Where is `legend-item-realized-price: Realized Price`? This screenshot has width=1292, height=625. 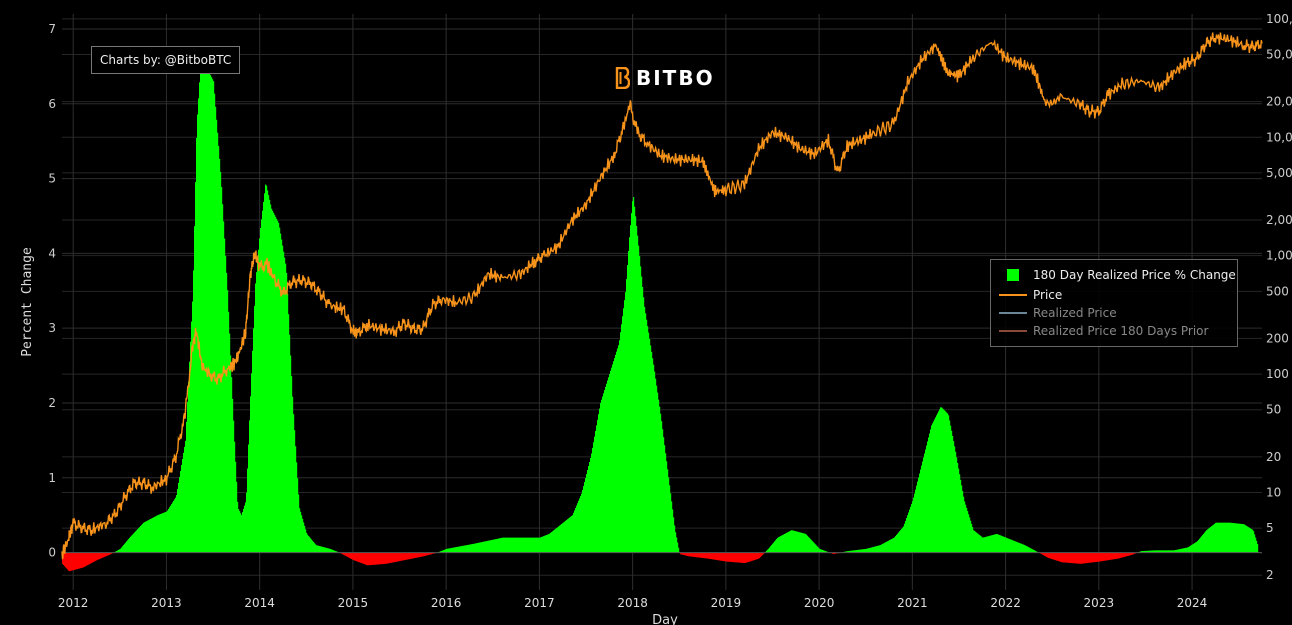
legend-item-realized-price: Realized Price is located at coordinates (1058, 313).